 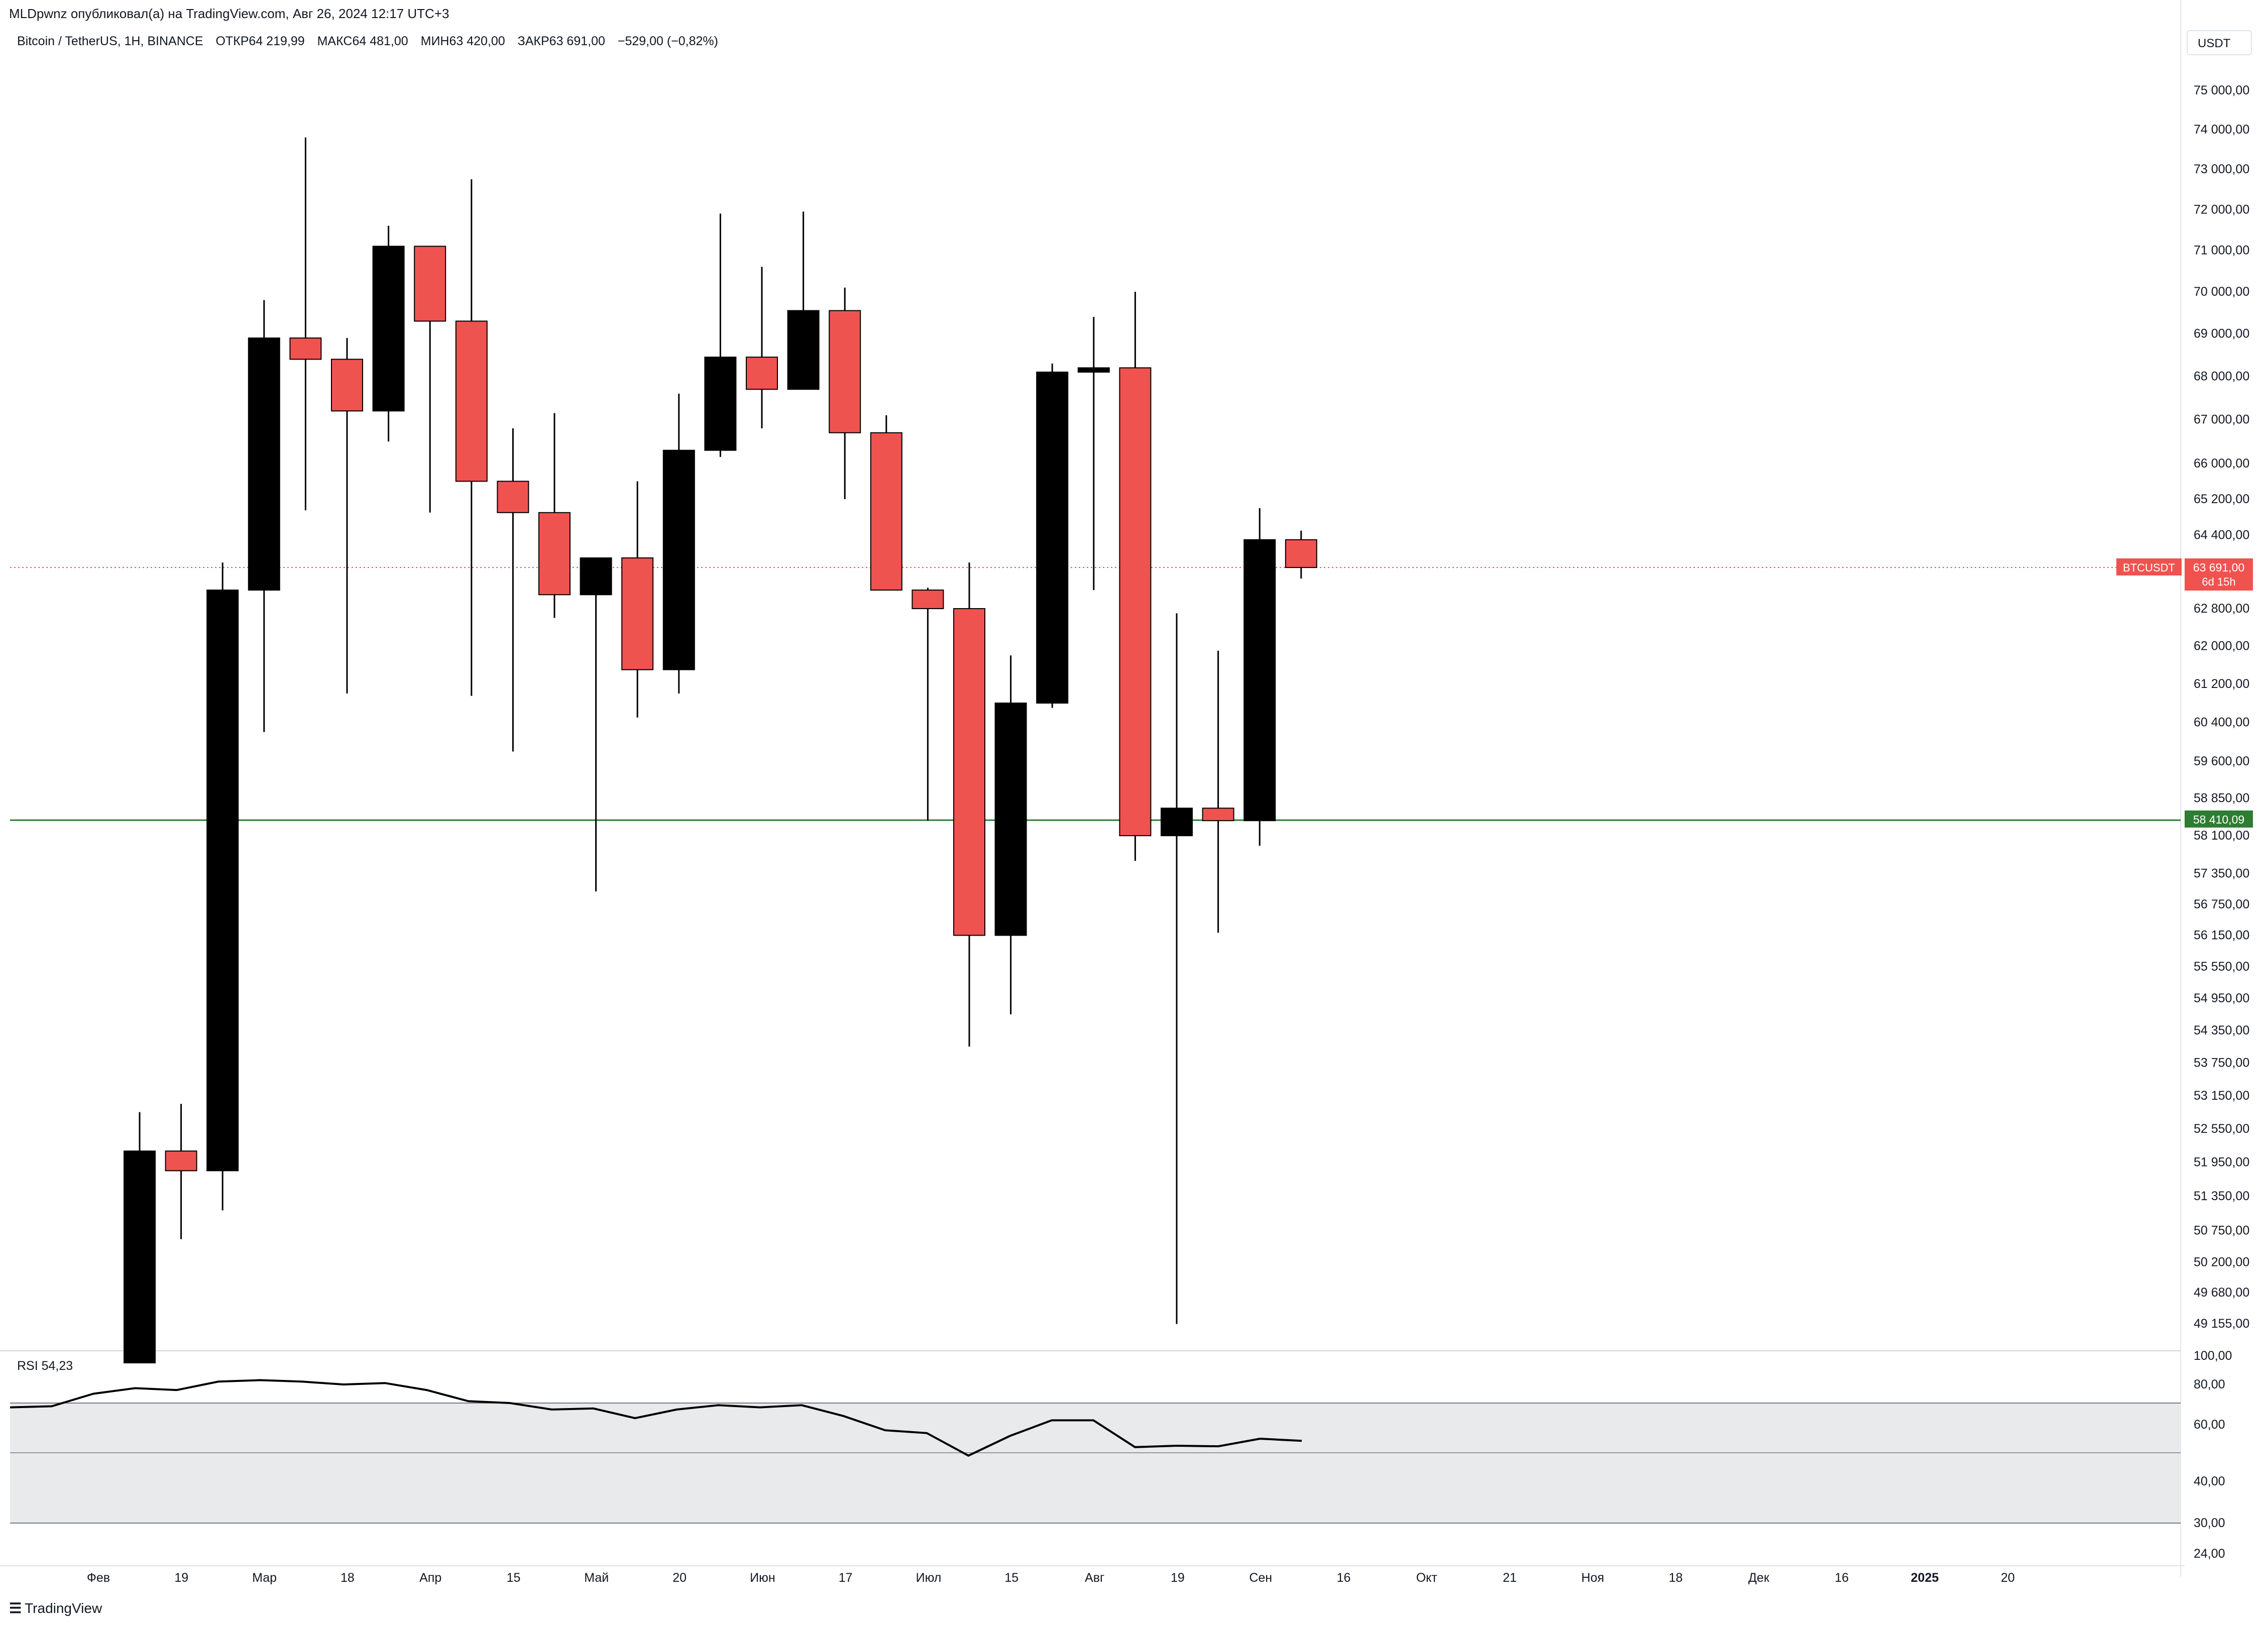 What do you see at coordinates (2222, 646) in the screenshot?
I see `price-tick-label: 62 000,00` at bounding box center [2222, 646].